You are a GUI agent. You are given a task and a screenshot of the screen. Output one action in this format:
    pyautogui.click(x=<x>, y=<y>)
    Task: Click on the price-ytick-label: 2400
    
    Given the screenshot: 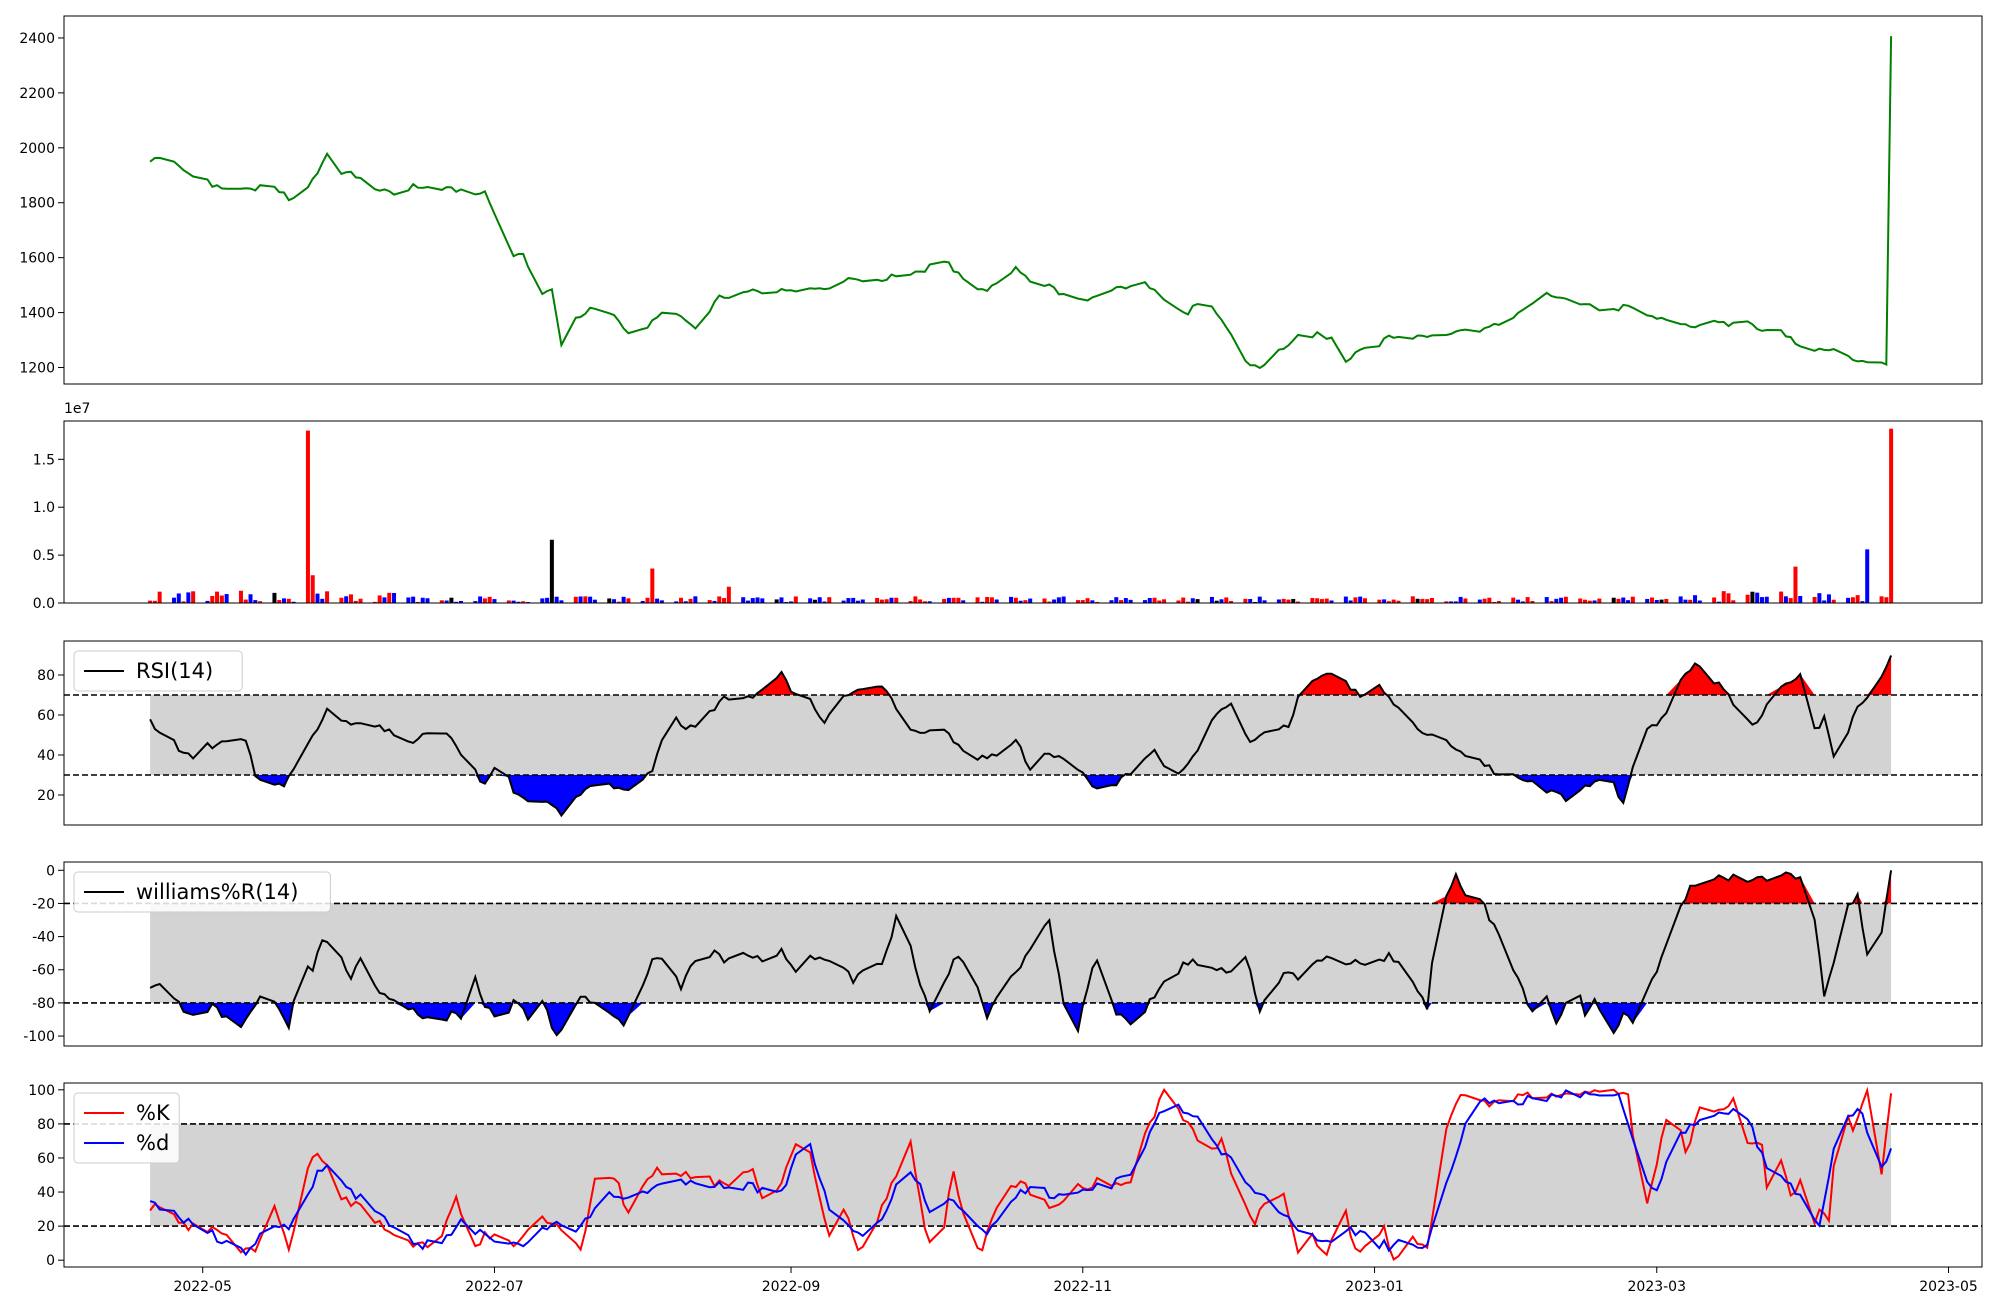 What is the action you would take?
    pyautogui.click(x=37, y=39)
    